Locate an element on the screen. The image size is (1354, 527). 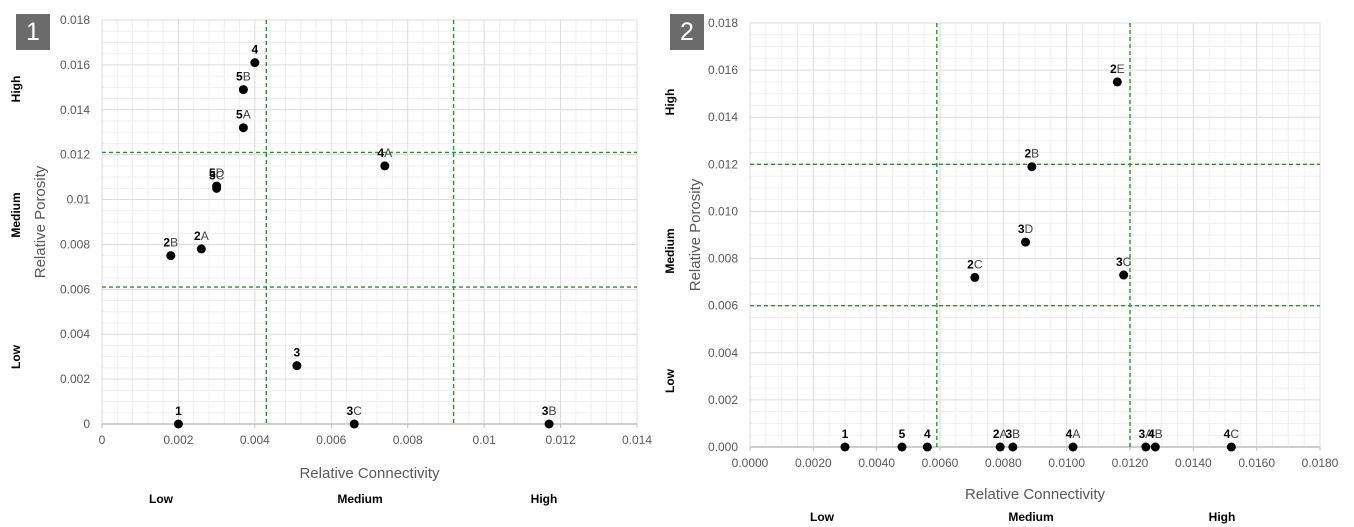
x-tick-label: 0.004 is located at coordinates (255, 440).